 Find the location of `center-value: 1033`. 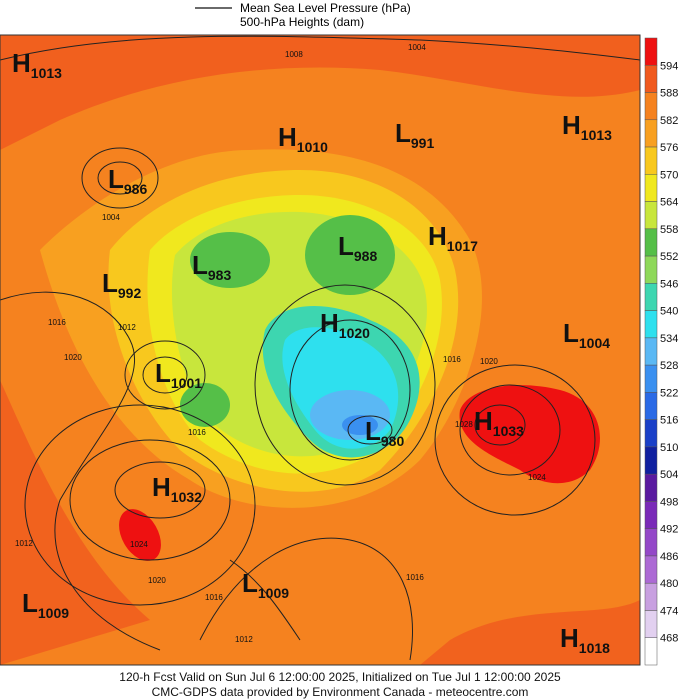

center-value: 1033 is located at coordinates (508, 431).